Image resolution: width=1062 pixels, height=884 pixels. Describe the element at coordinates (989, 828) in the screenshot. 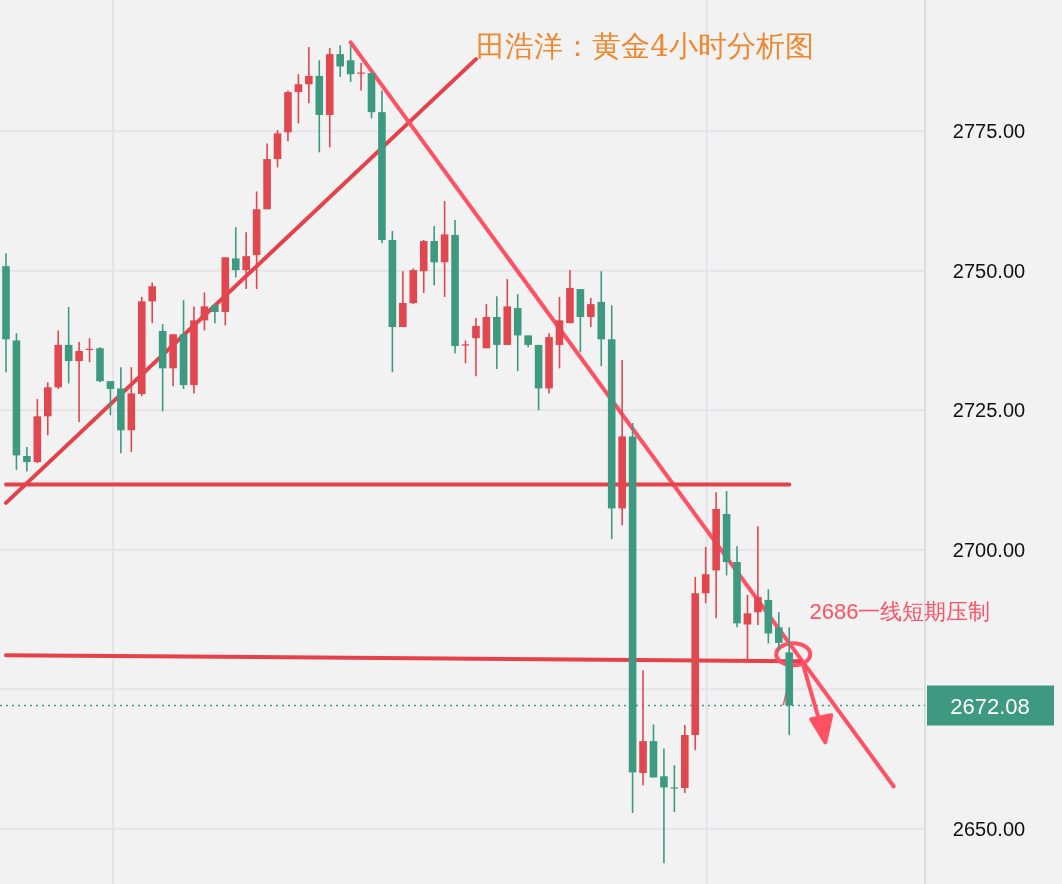

I see `y-tick-label: 2650.00` at that location.